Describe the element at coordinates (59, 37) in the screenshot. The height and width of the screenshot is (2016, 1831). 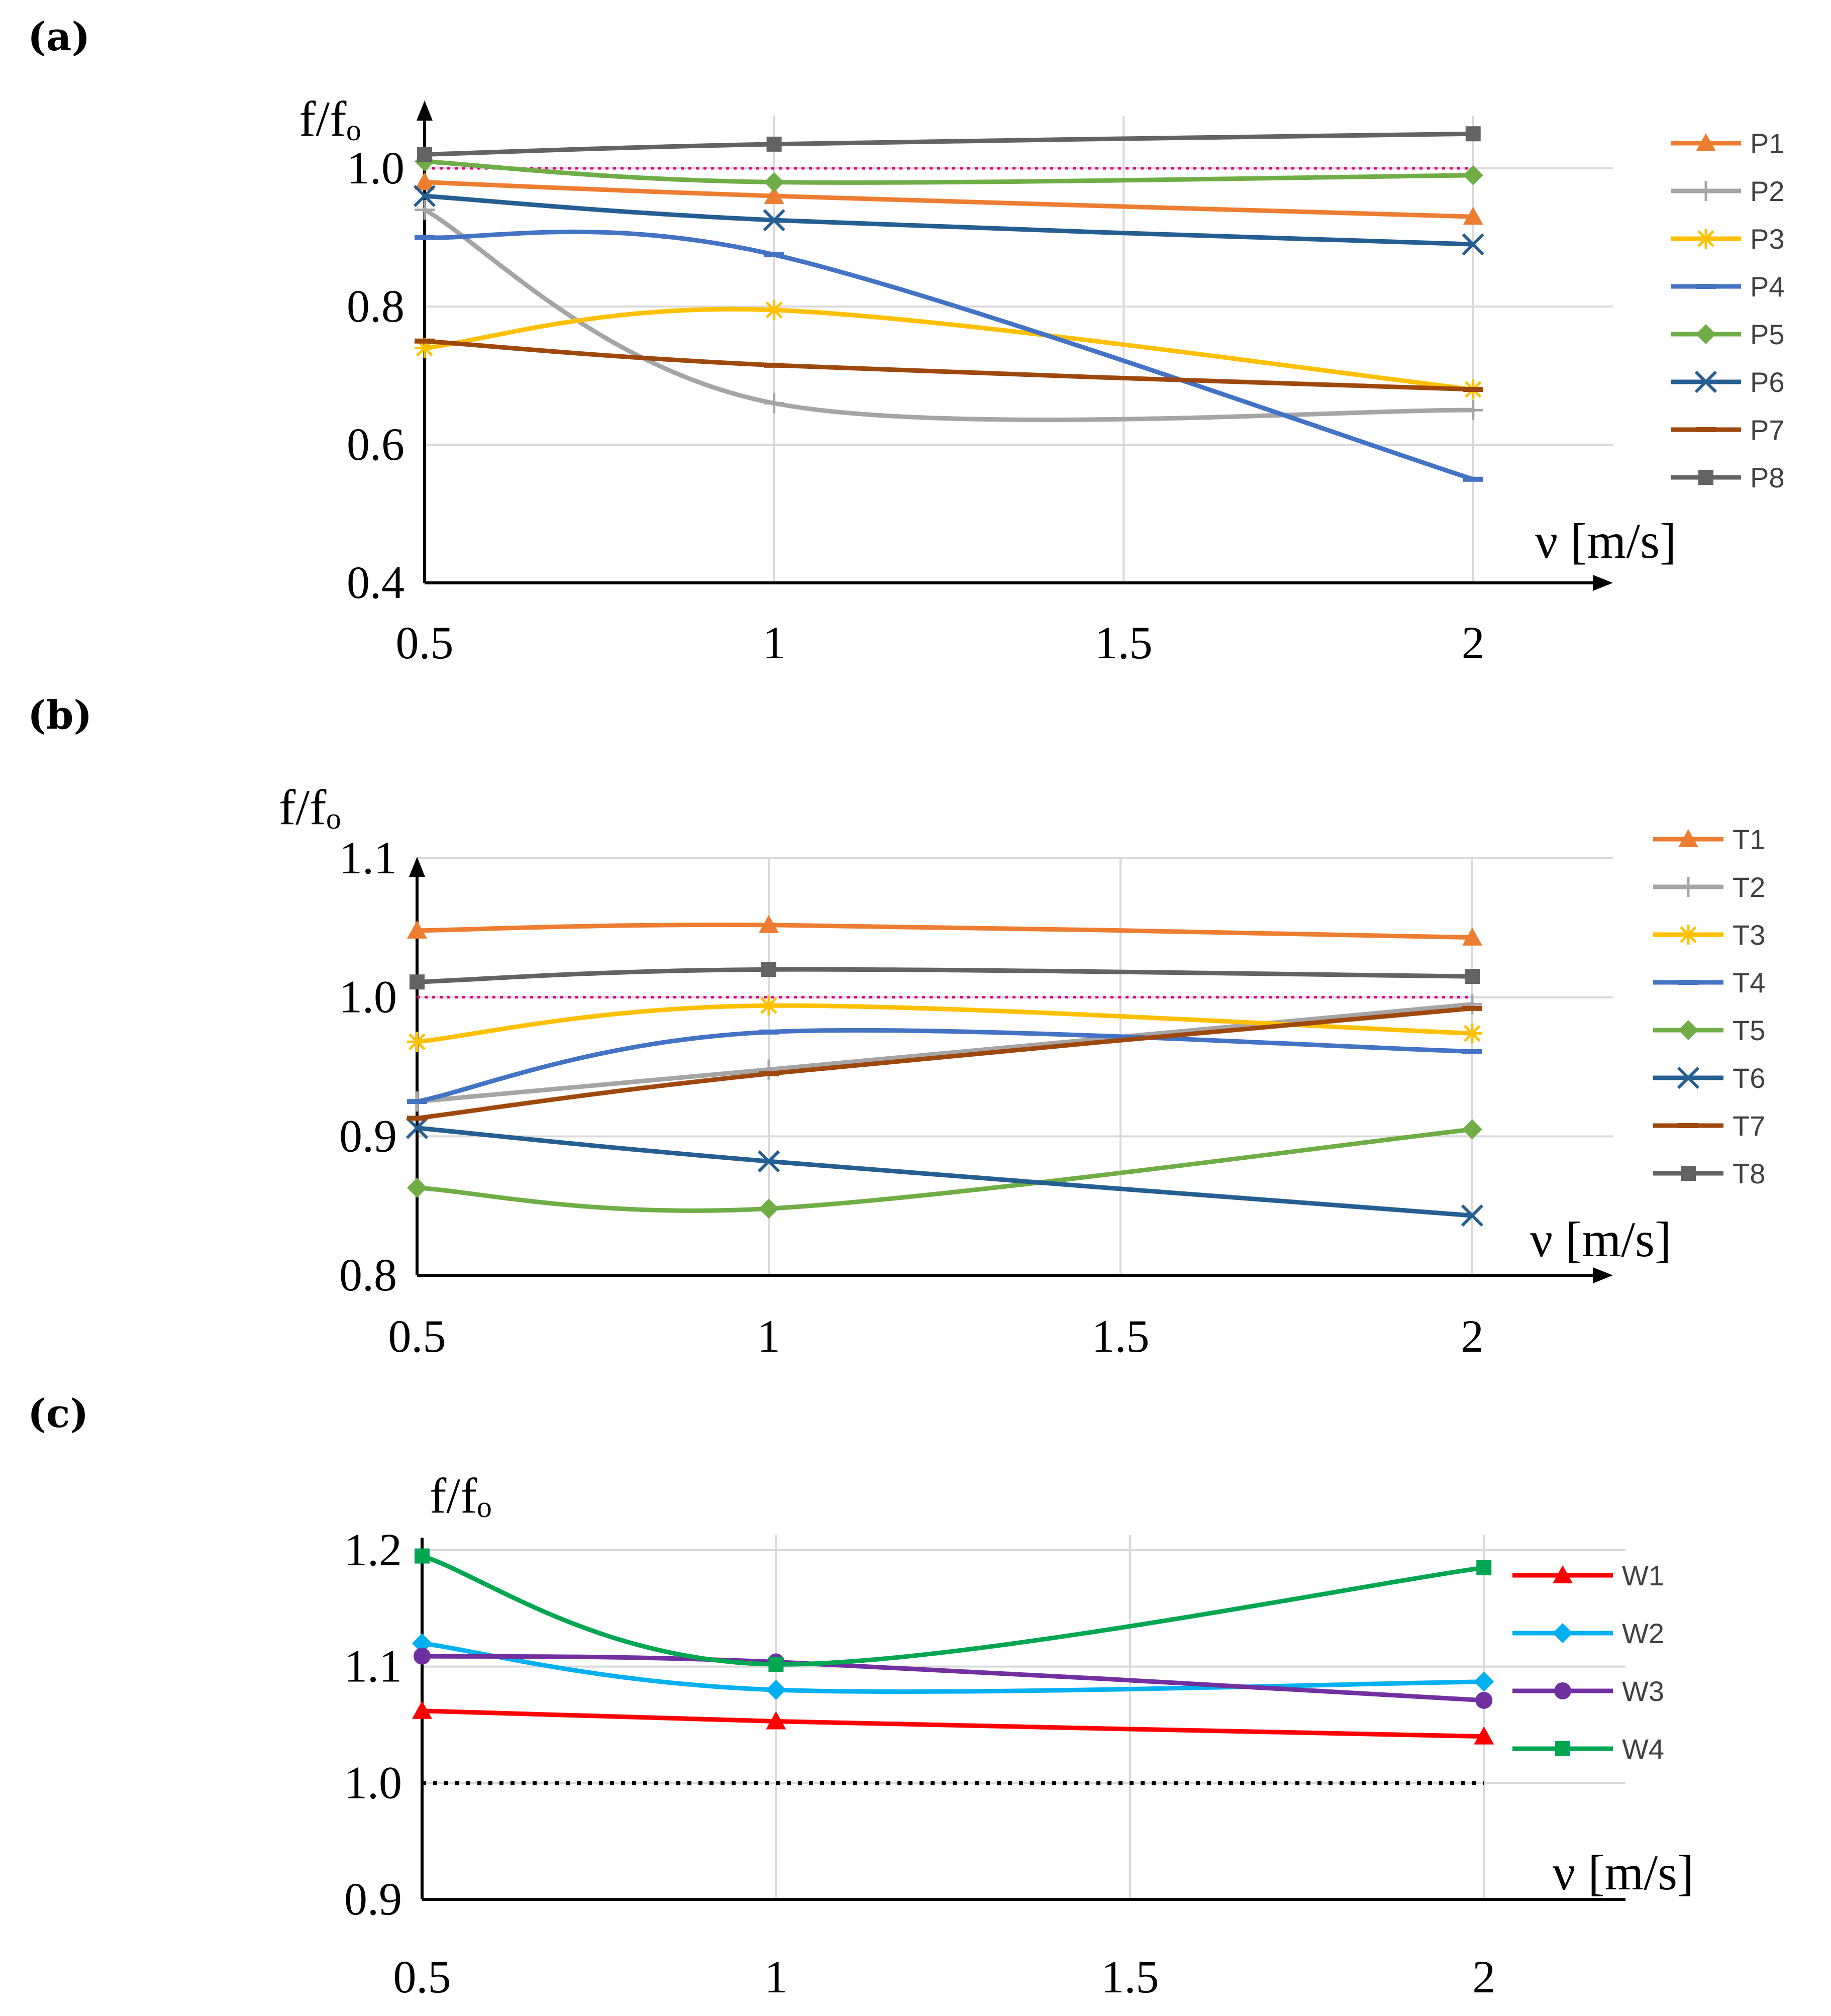
I see `panel-label: (a)` at that location.